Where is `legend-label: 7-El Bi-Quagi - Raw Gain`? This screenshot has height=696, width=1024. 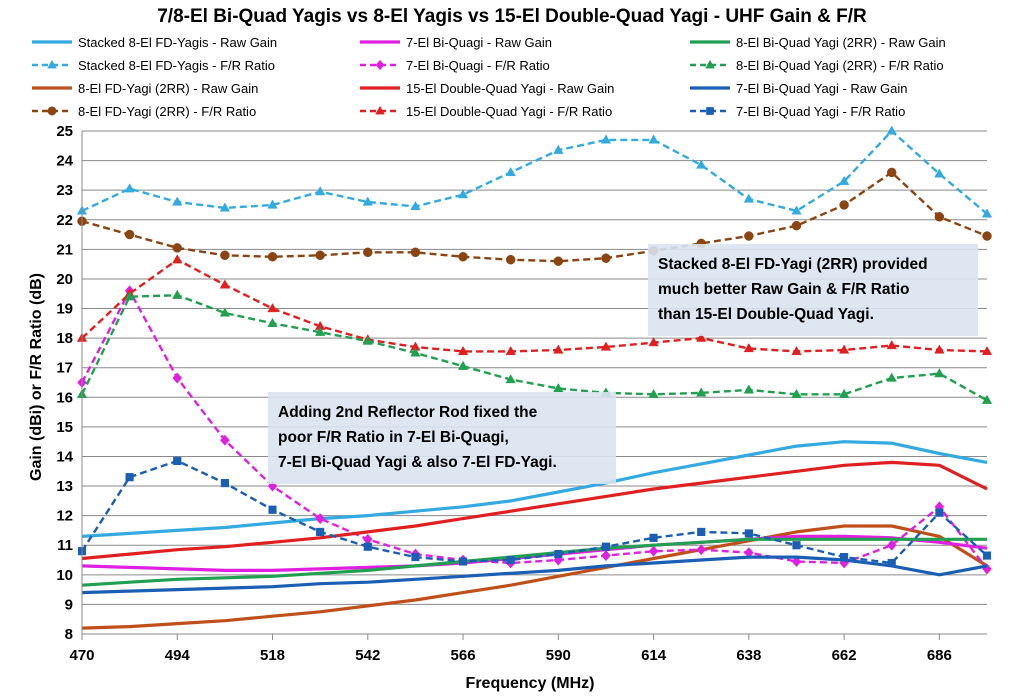 legend-label: 7-El Bi-Quagi - Raw Gain is located at coordinates (479, 42).